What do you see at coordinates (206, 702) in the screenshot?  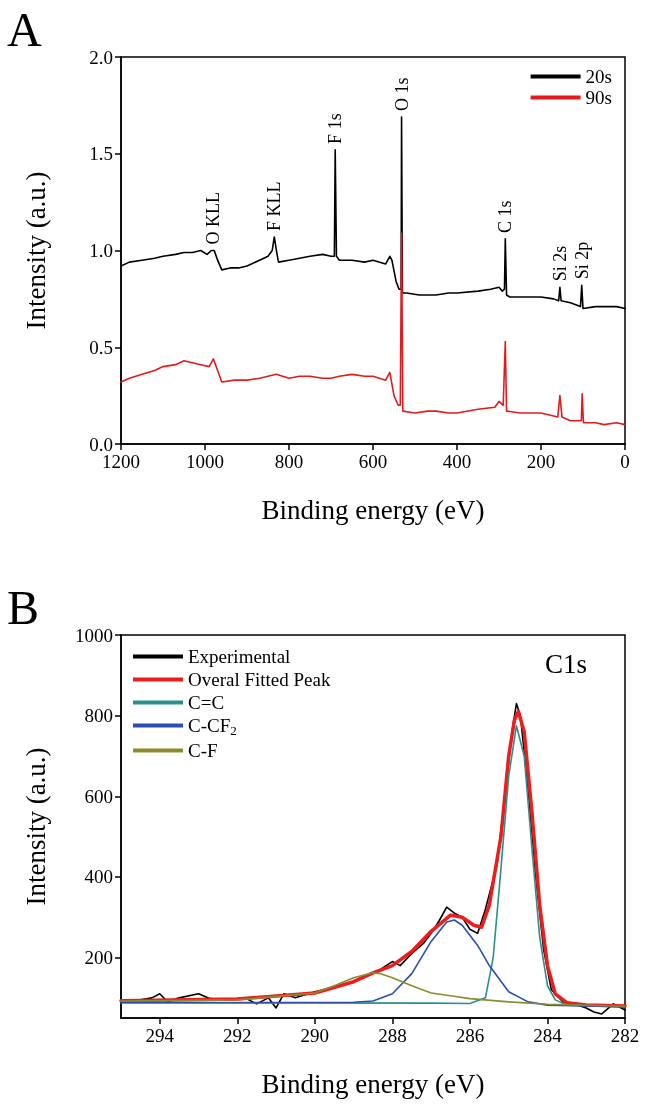 I see `legend-label: C=C` at bounding box center [206, 702].